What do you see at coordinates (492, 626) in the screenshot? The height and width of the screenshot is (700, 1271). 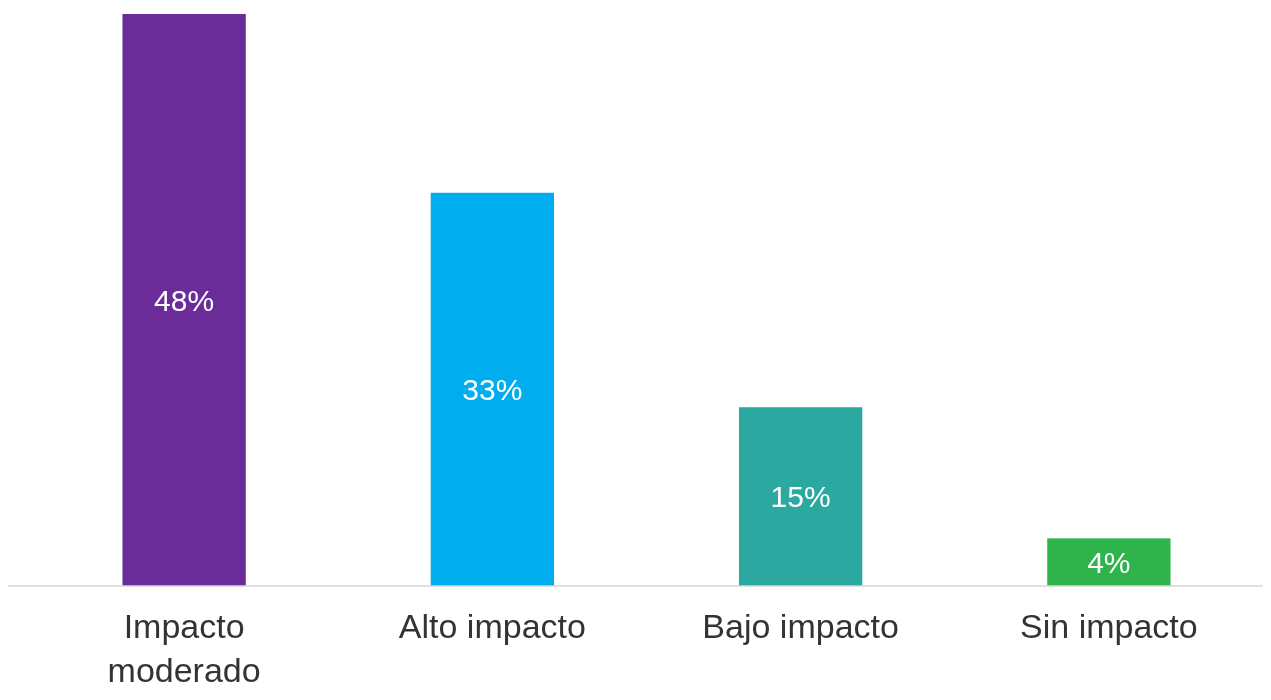 I see `x-tick-label: Alto impacto` at bounding box center [492, 626].